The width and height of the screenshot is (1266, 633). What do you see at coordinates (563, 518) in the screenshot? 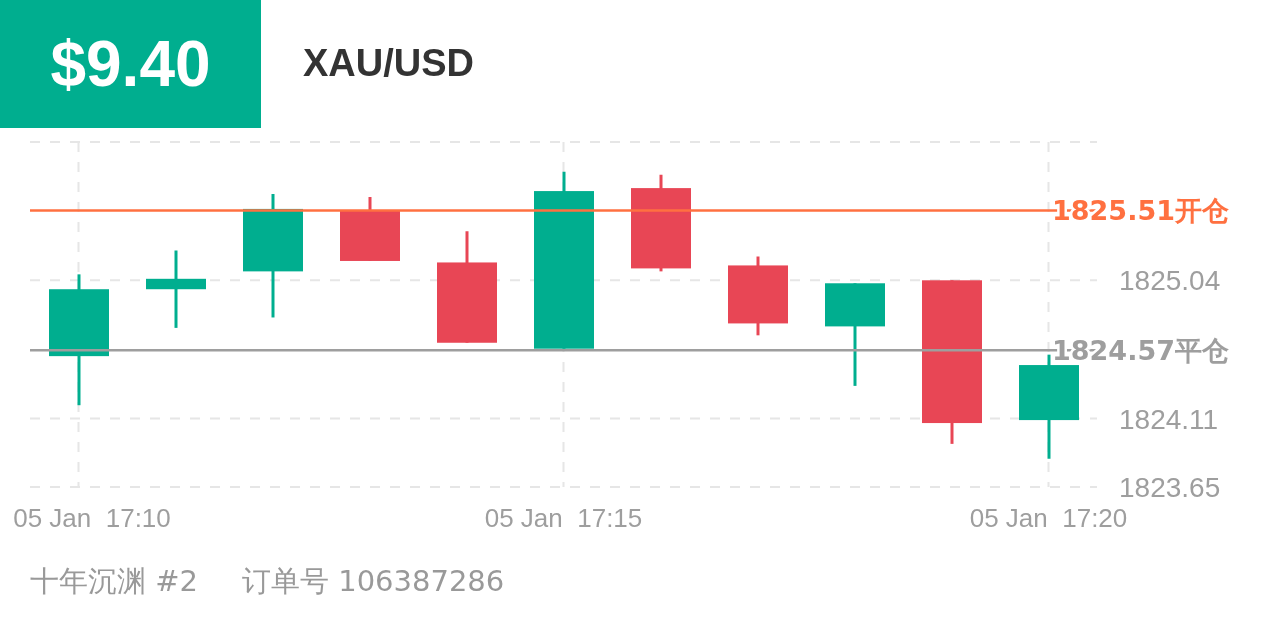
I see `x-tick-label: 05 Jan 17:15` at bounding box center [563, 518].